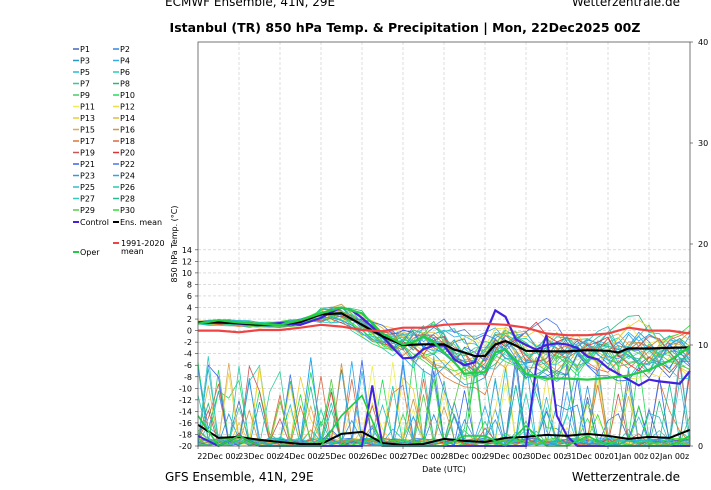 This screenshot has width=711, height=490. I want to click on y-tick-label: 14, so click(187, 250).